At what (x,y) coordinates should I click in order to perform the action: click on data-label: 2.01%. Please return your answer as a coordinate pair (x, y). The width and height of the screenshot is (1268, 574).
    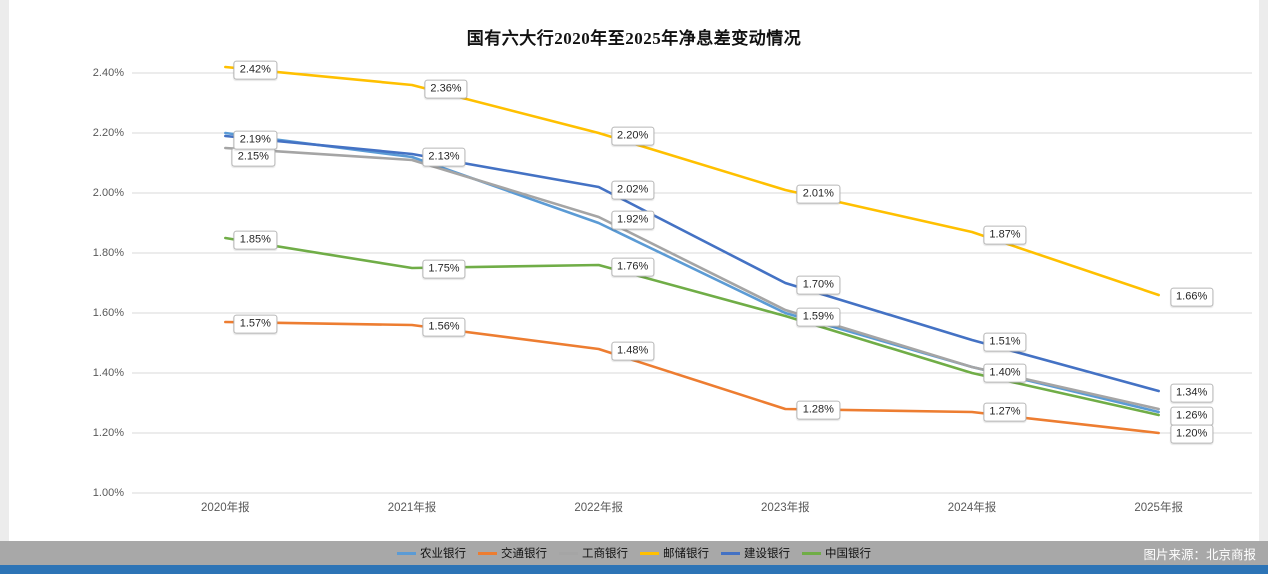
    Looking at the image, I should click on (818, 194).